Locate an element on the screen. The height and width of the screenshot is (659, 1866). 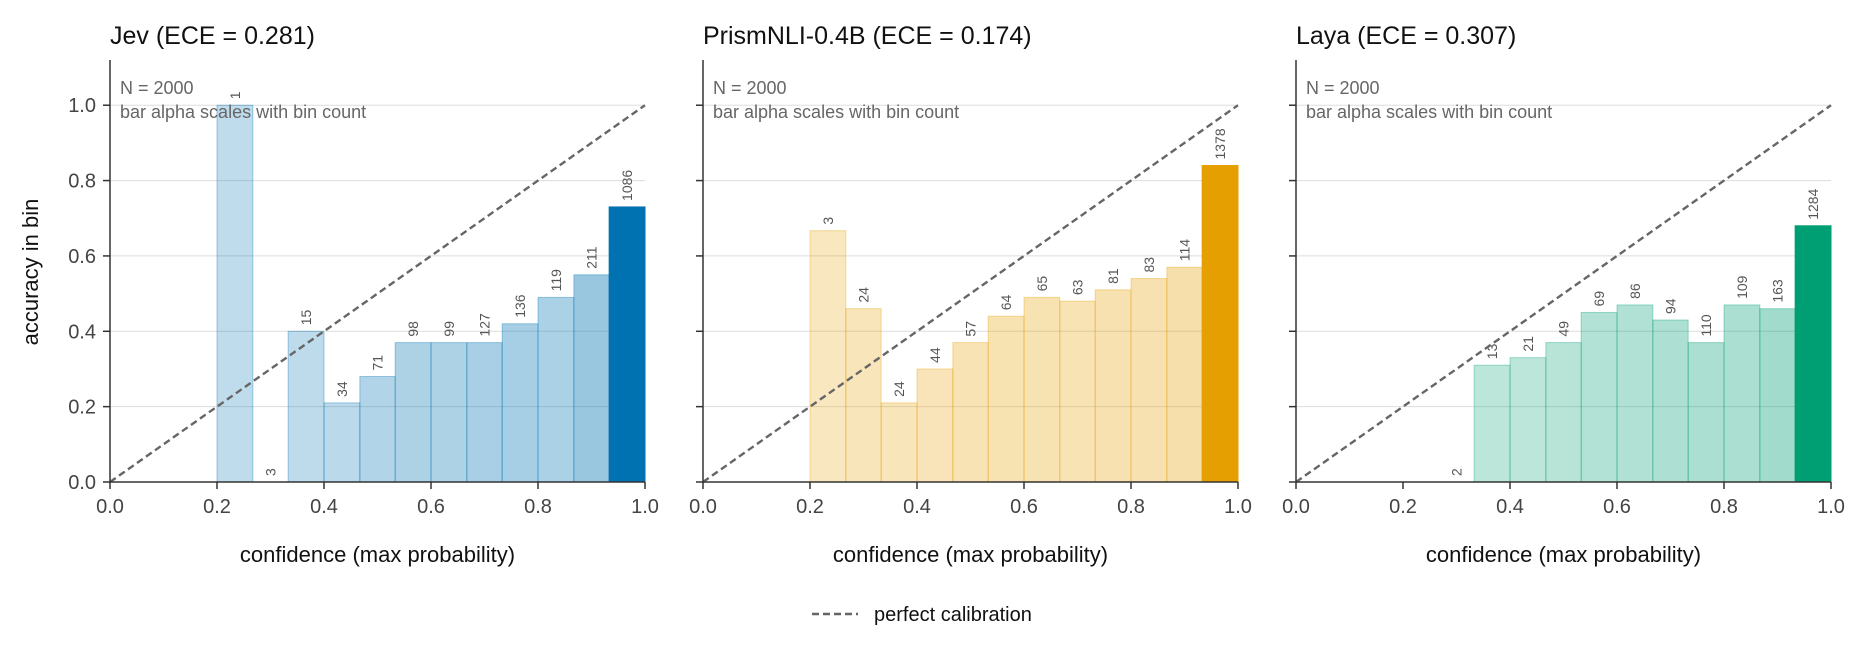
bin-count-label: 211 is located at coordinates (592, 257).